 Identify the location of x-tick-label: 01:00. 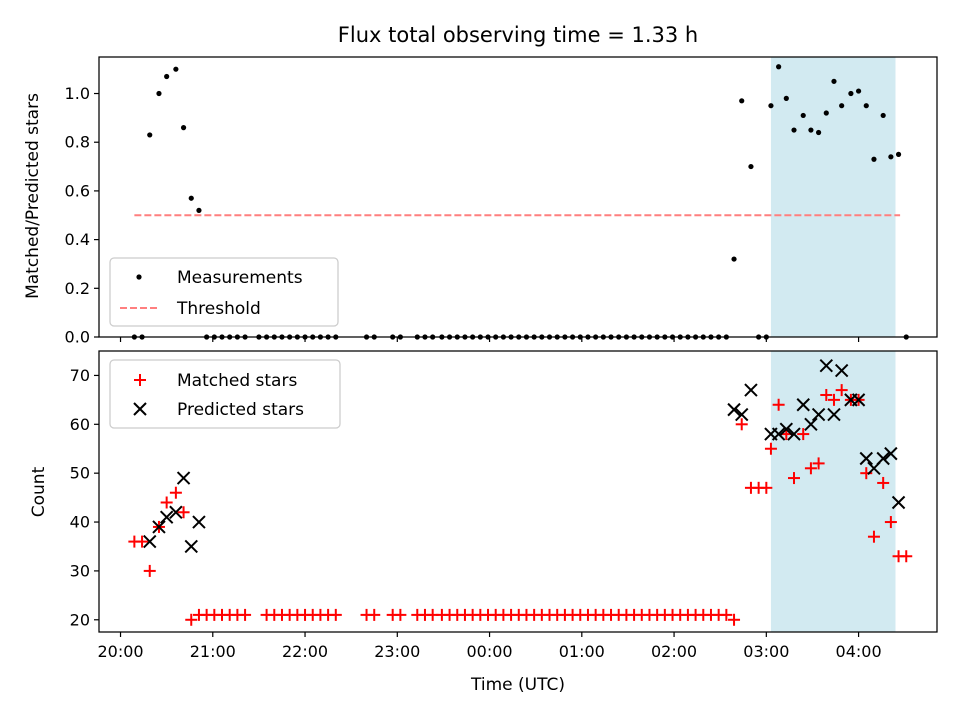
(582, 651).